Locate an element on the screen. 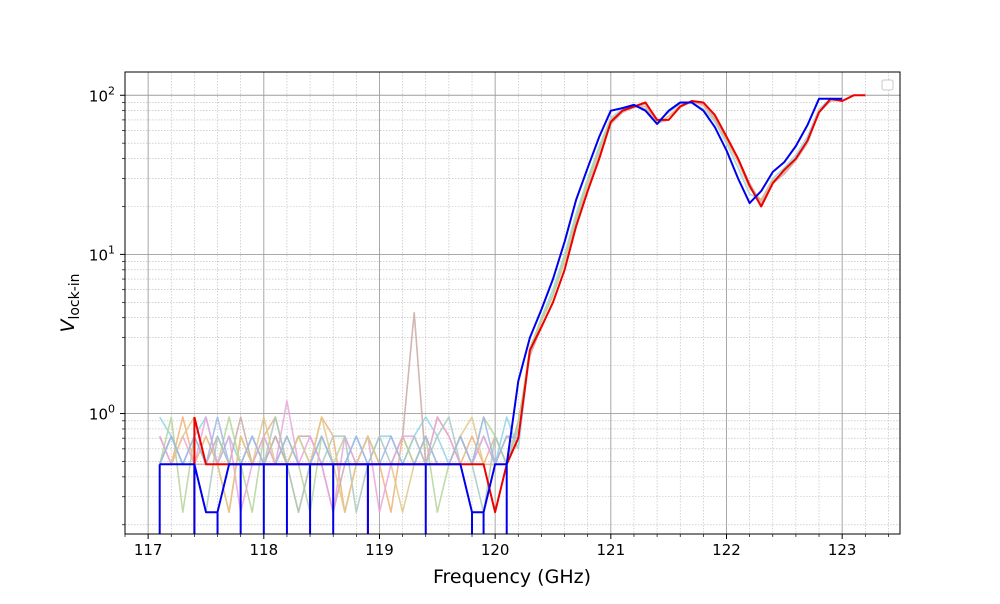  x-tick-label: 117 is located at coordinates (148, 550).